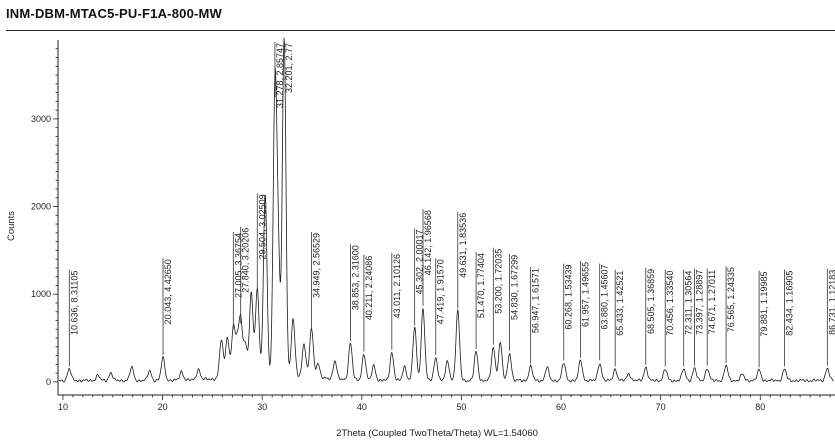 The height and width of the screenshot is (443, 835). Describe the element at coordinates (238, 265) in the screenshot. I see `peak-label: 27.005, 3.36754` at that location.